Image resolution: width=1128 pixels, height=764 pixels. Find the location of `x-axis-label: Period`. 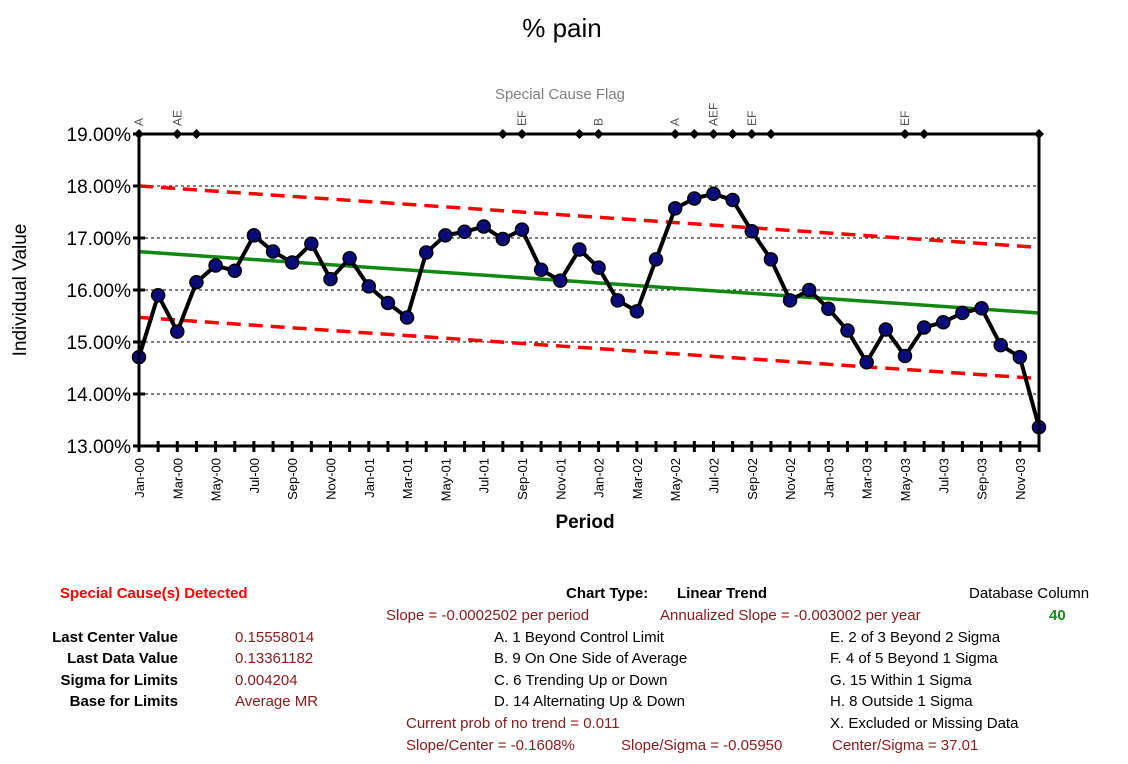

x-axis-label: Period is located at coordinates (584, 522).